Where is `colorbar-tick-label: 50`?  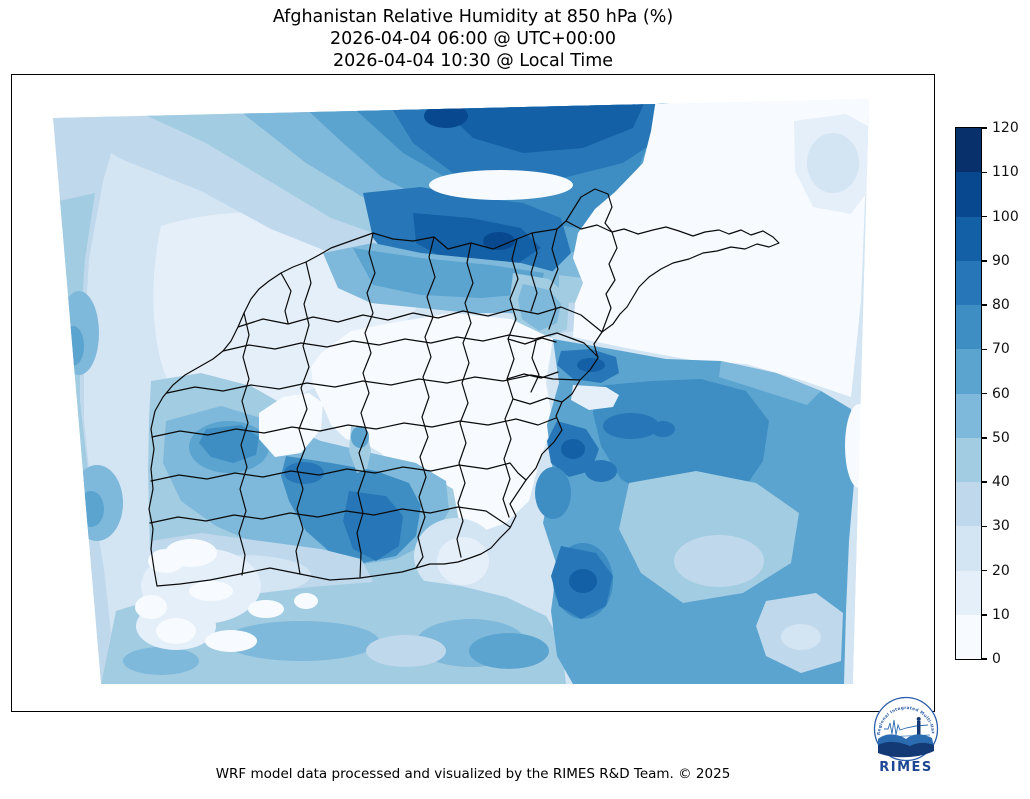 colorbar-tick-label: 50 is located at coordinates (1001, 437).